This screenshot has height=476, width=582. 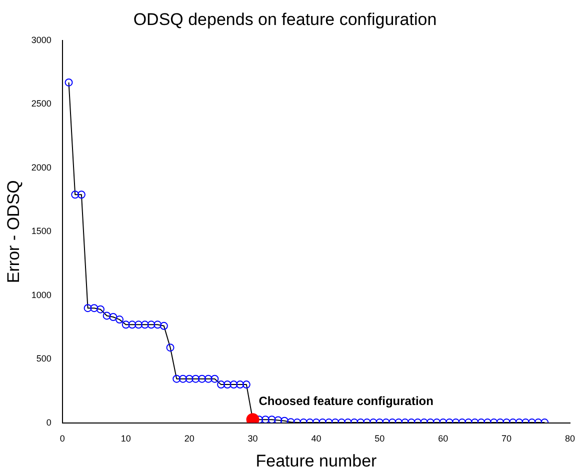 What do you see at coordinates (41, 103) in the screenshot?
I see `y-tick-label: 2500` at bounding box center [41, 103].